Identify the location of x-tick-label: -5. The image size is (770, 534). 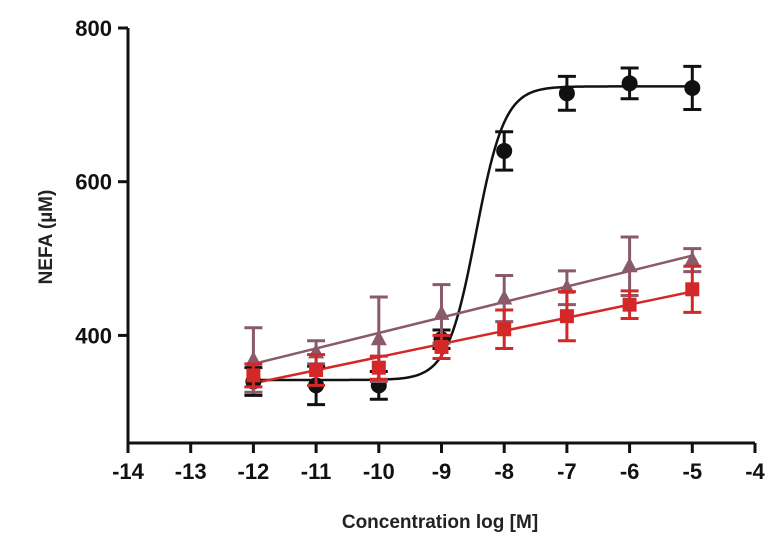
(693, 471).